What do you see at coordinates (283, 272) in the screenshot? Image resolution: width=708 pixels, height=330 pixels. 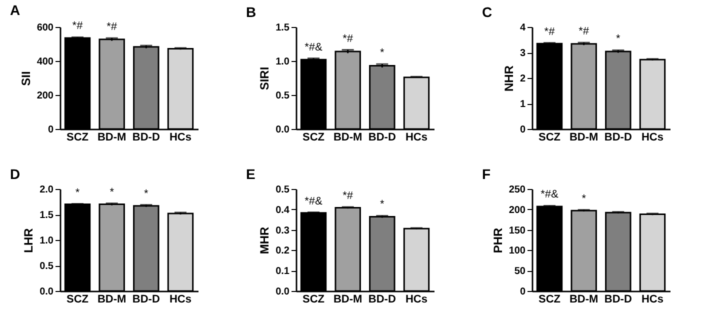 I see `y-tick-label: 0.1` at bounding box center [283, 272].